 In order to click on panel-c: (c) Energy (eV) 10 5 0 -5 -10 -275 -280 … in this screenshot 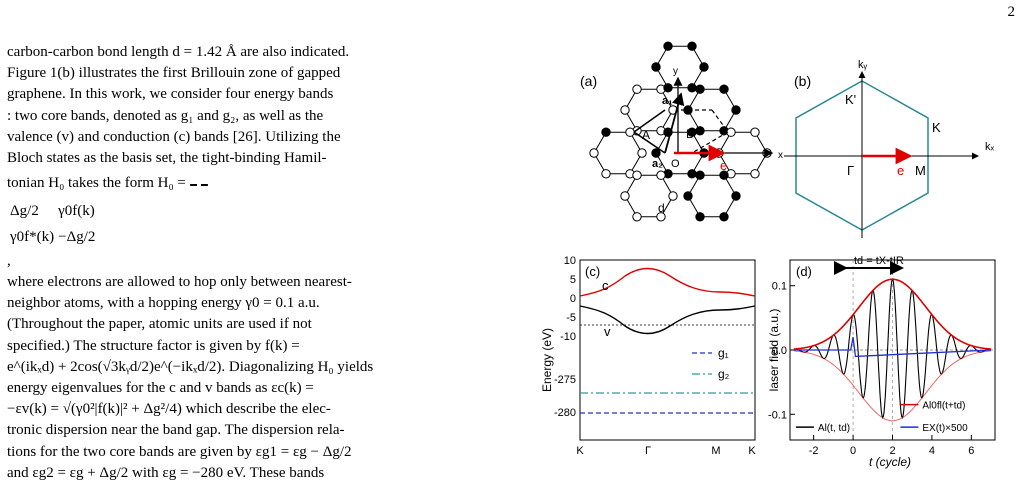, I will do `click(648, 356)`.